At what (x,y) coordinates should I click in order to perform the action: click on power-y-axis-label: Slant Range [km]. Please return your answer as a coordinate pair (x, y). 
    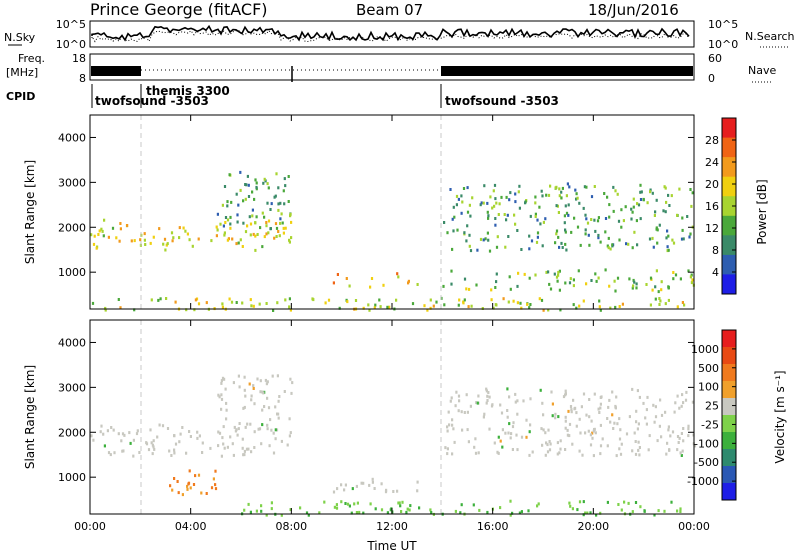
    Looking at the image, I should click on (30, 212).